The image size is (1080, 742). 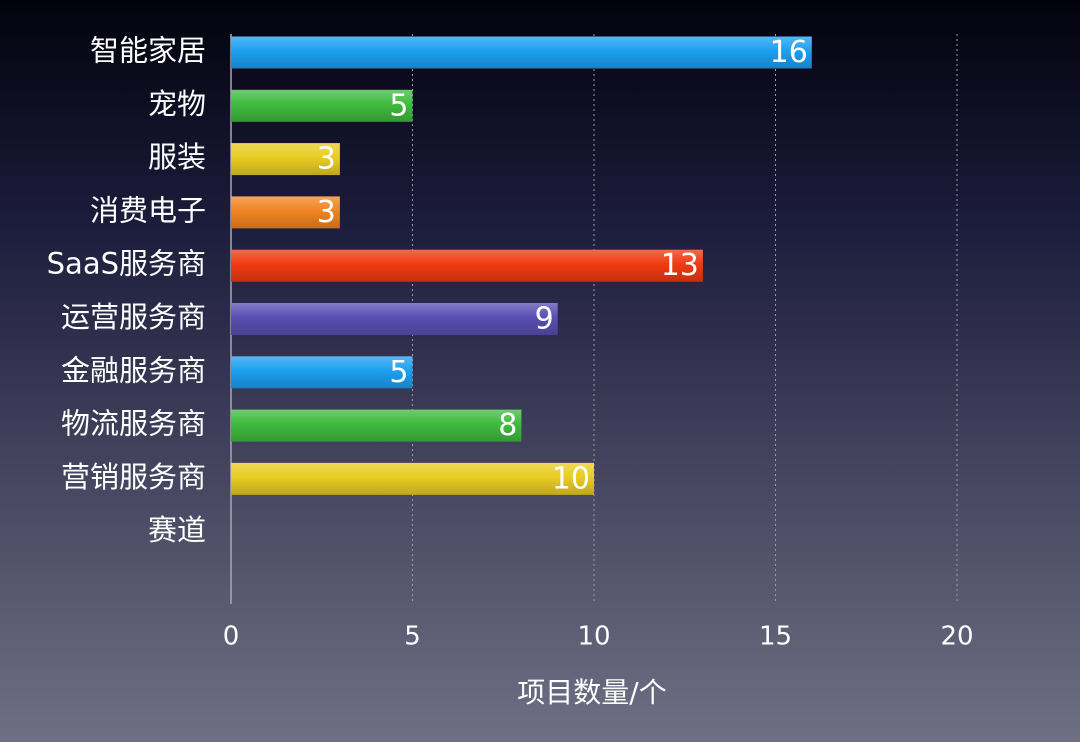 I want to click on bar-value-label: 13, so click(x=680, y=265).